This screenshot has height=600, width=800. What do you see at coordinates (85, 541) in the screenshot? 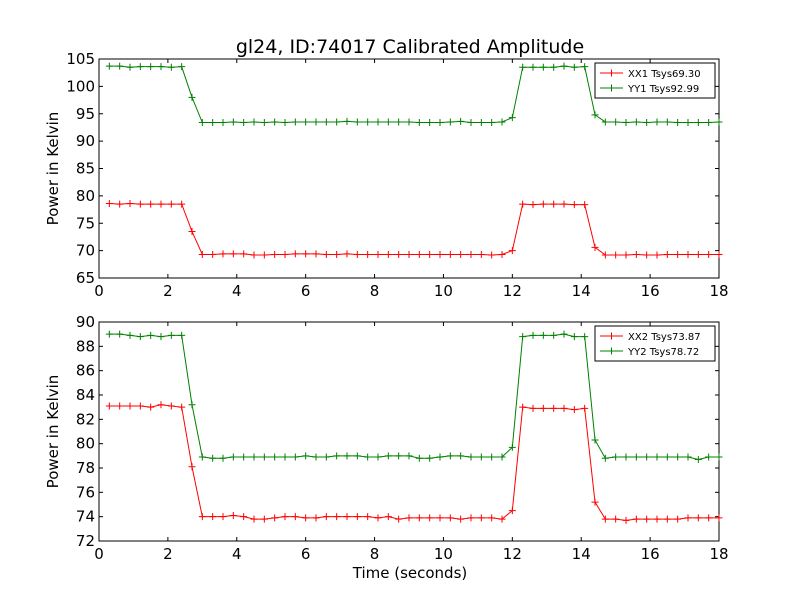
I see `bottom-y-tick-label: 72` at bounding box center [85, 541].